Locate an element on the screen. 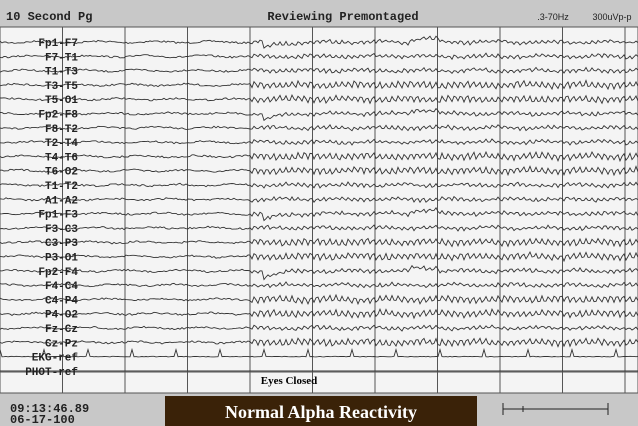  channel-label: PHOT-ref is located at coordinates (51, 373).